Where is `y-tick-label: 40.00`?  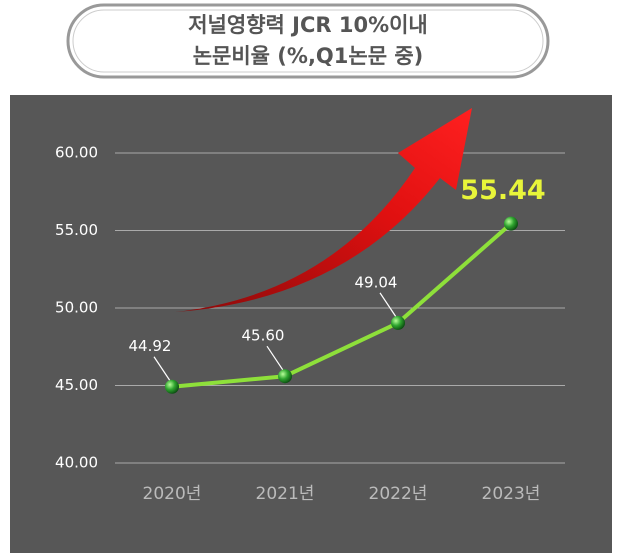
y-tick-label: 40.00 is located at coordinates (76, 463).